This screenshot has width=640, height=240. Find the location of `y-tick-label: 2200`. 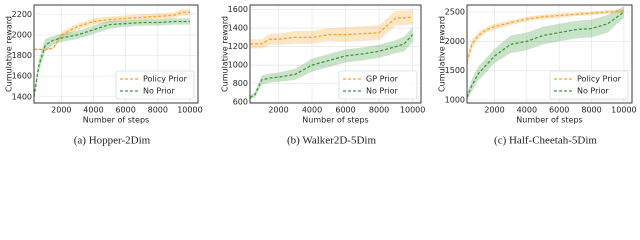

y-tick-label: 2200 is located at coordinates (22, 14).